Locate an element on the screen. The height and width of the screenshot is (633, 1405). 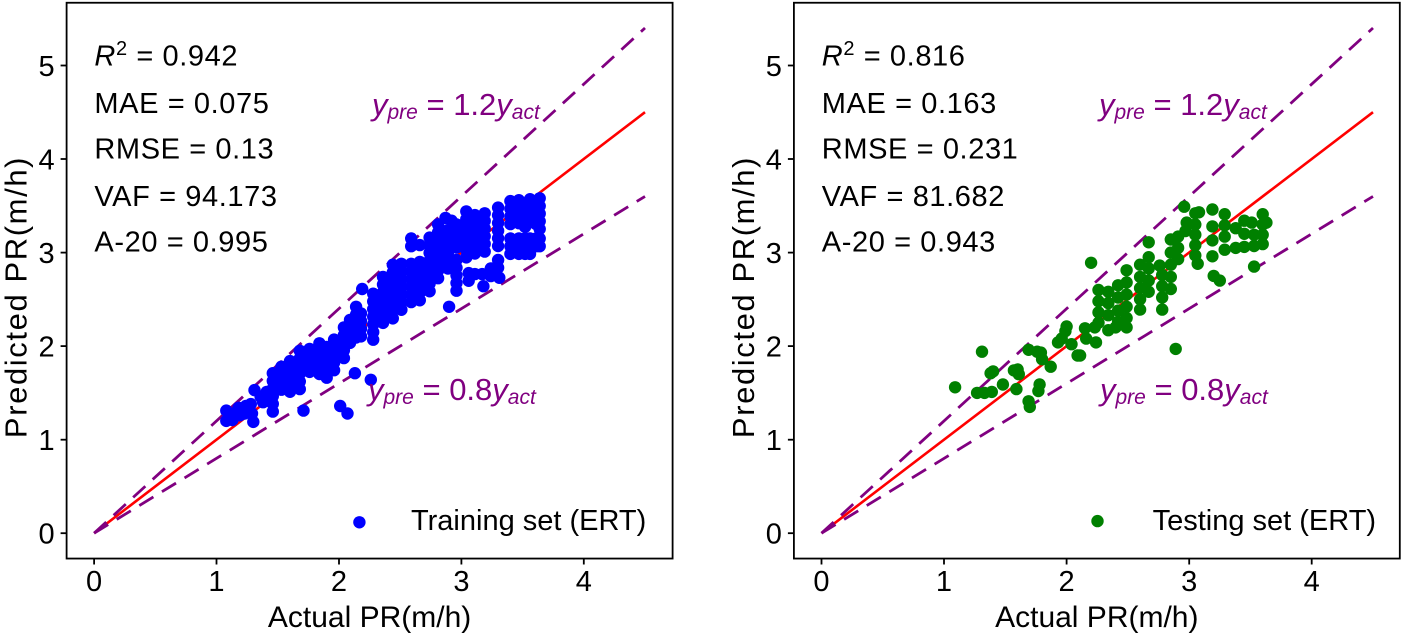
svg-text: A-20 = 0.995 is located at coordinates (181, 242).